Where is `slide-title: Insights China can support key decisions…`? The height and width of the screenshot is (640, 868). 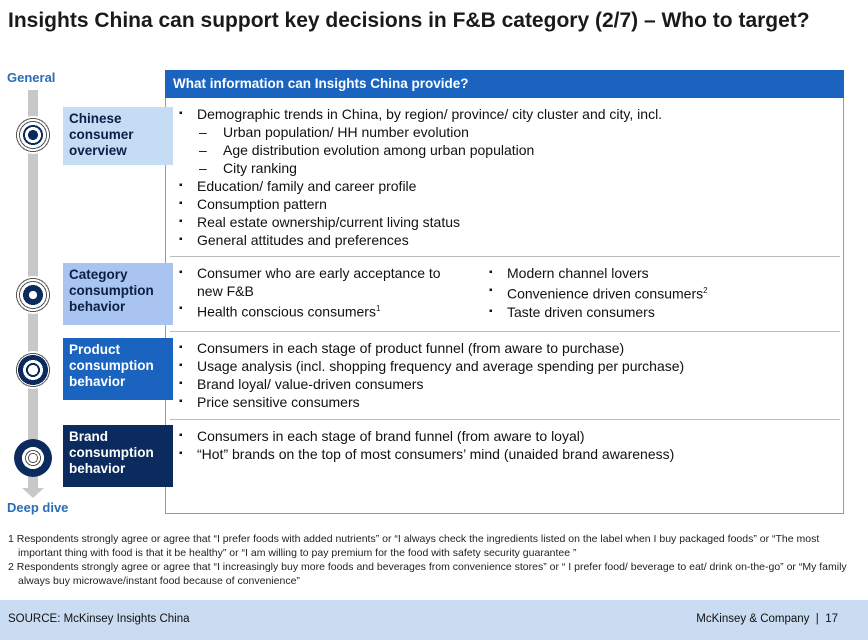 slide-title: Insights China can support key decisions… is located at coordinates (409, 20).